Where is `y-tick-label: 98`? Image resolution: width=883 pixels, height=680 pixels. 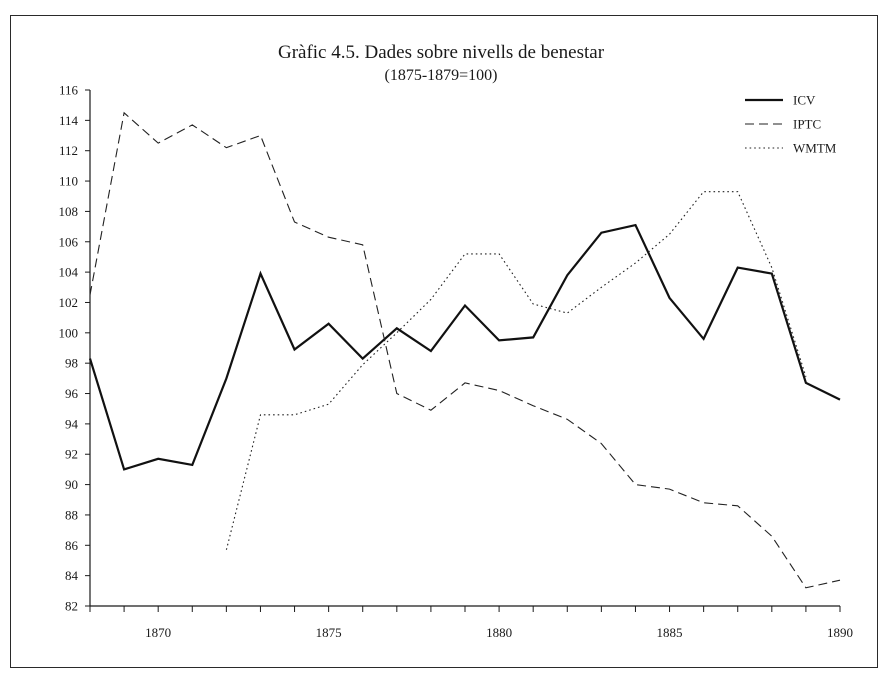
y-tick-label: 98 is located at coordinates (71, 363).